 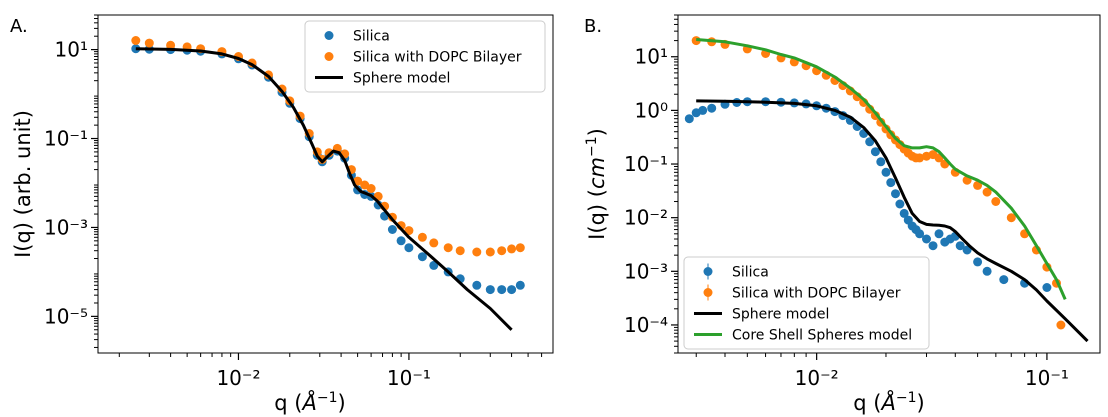 What do you see at coordinates (651, 57) in the screenshot?
I see `y-tick-label-b-0: 10¹` at bounding box center [651, 57].